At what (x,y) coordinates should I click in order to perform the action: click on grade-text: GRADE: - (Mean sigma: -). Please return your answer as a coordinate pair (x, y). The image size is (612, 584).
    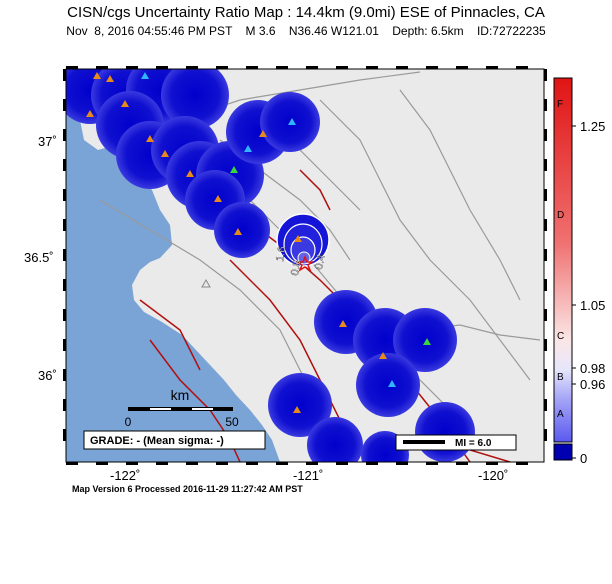
    Looking at the image, I should click on (157, 441).